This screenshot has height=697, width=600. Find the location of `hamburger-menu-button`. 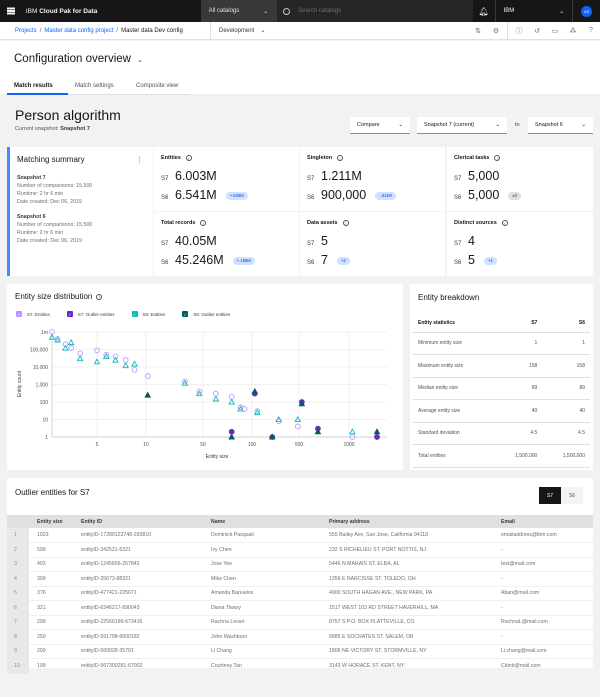

hamburger-menu-button is located at coordinates (11, 11).